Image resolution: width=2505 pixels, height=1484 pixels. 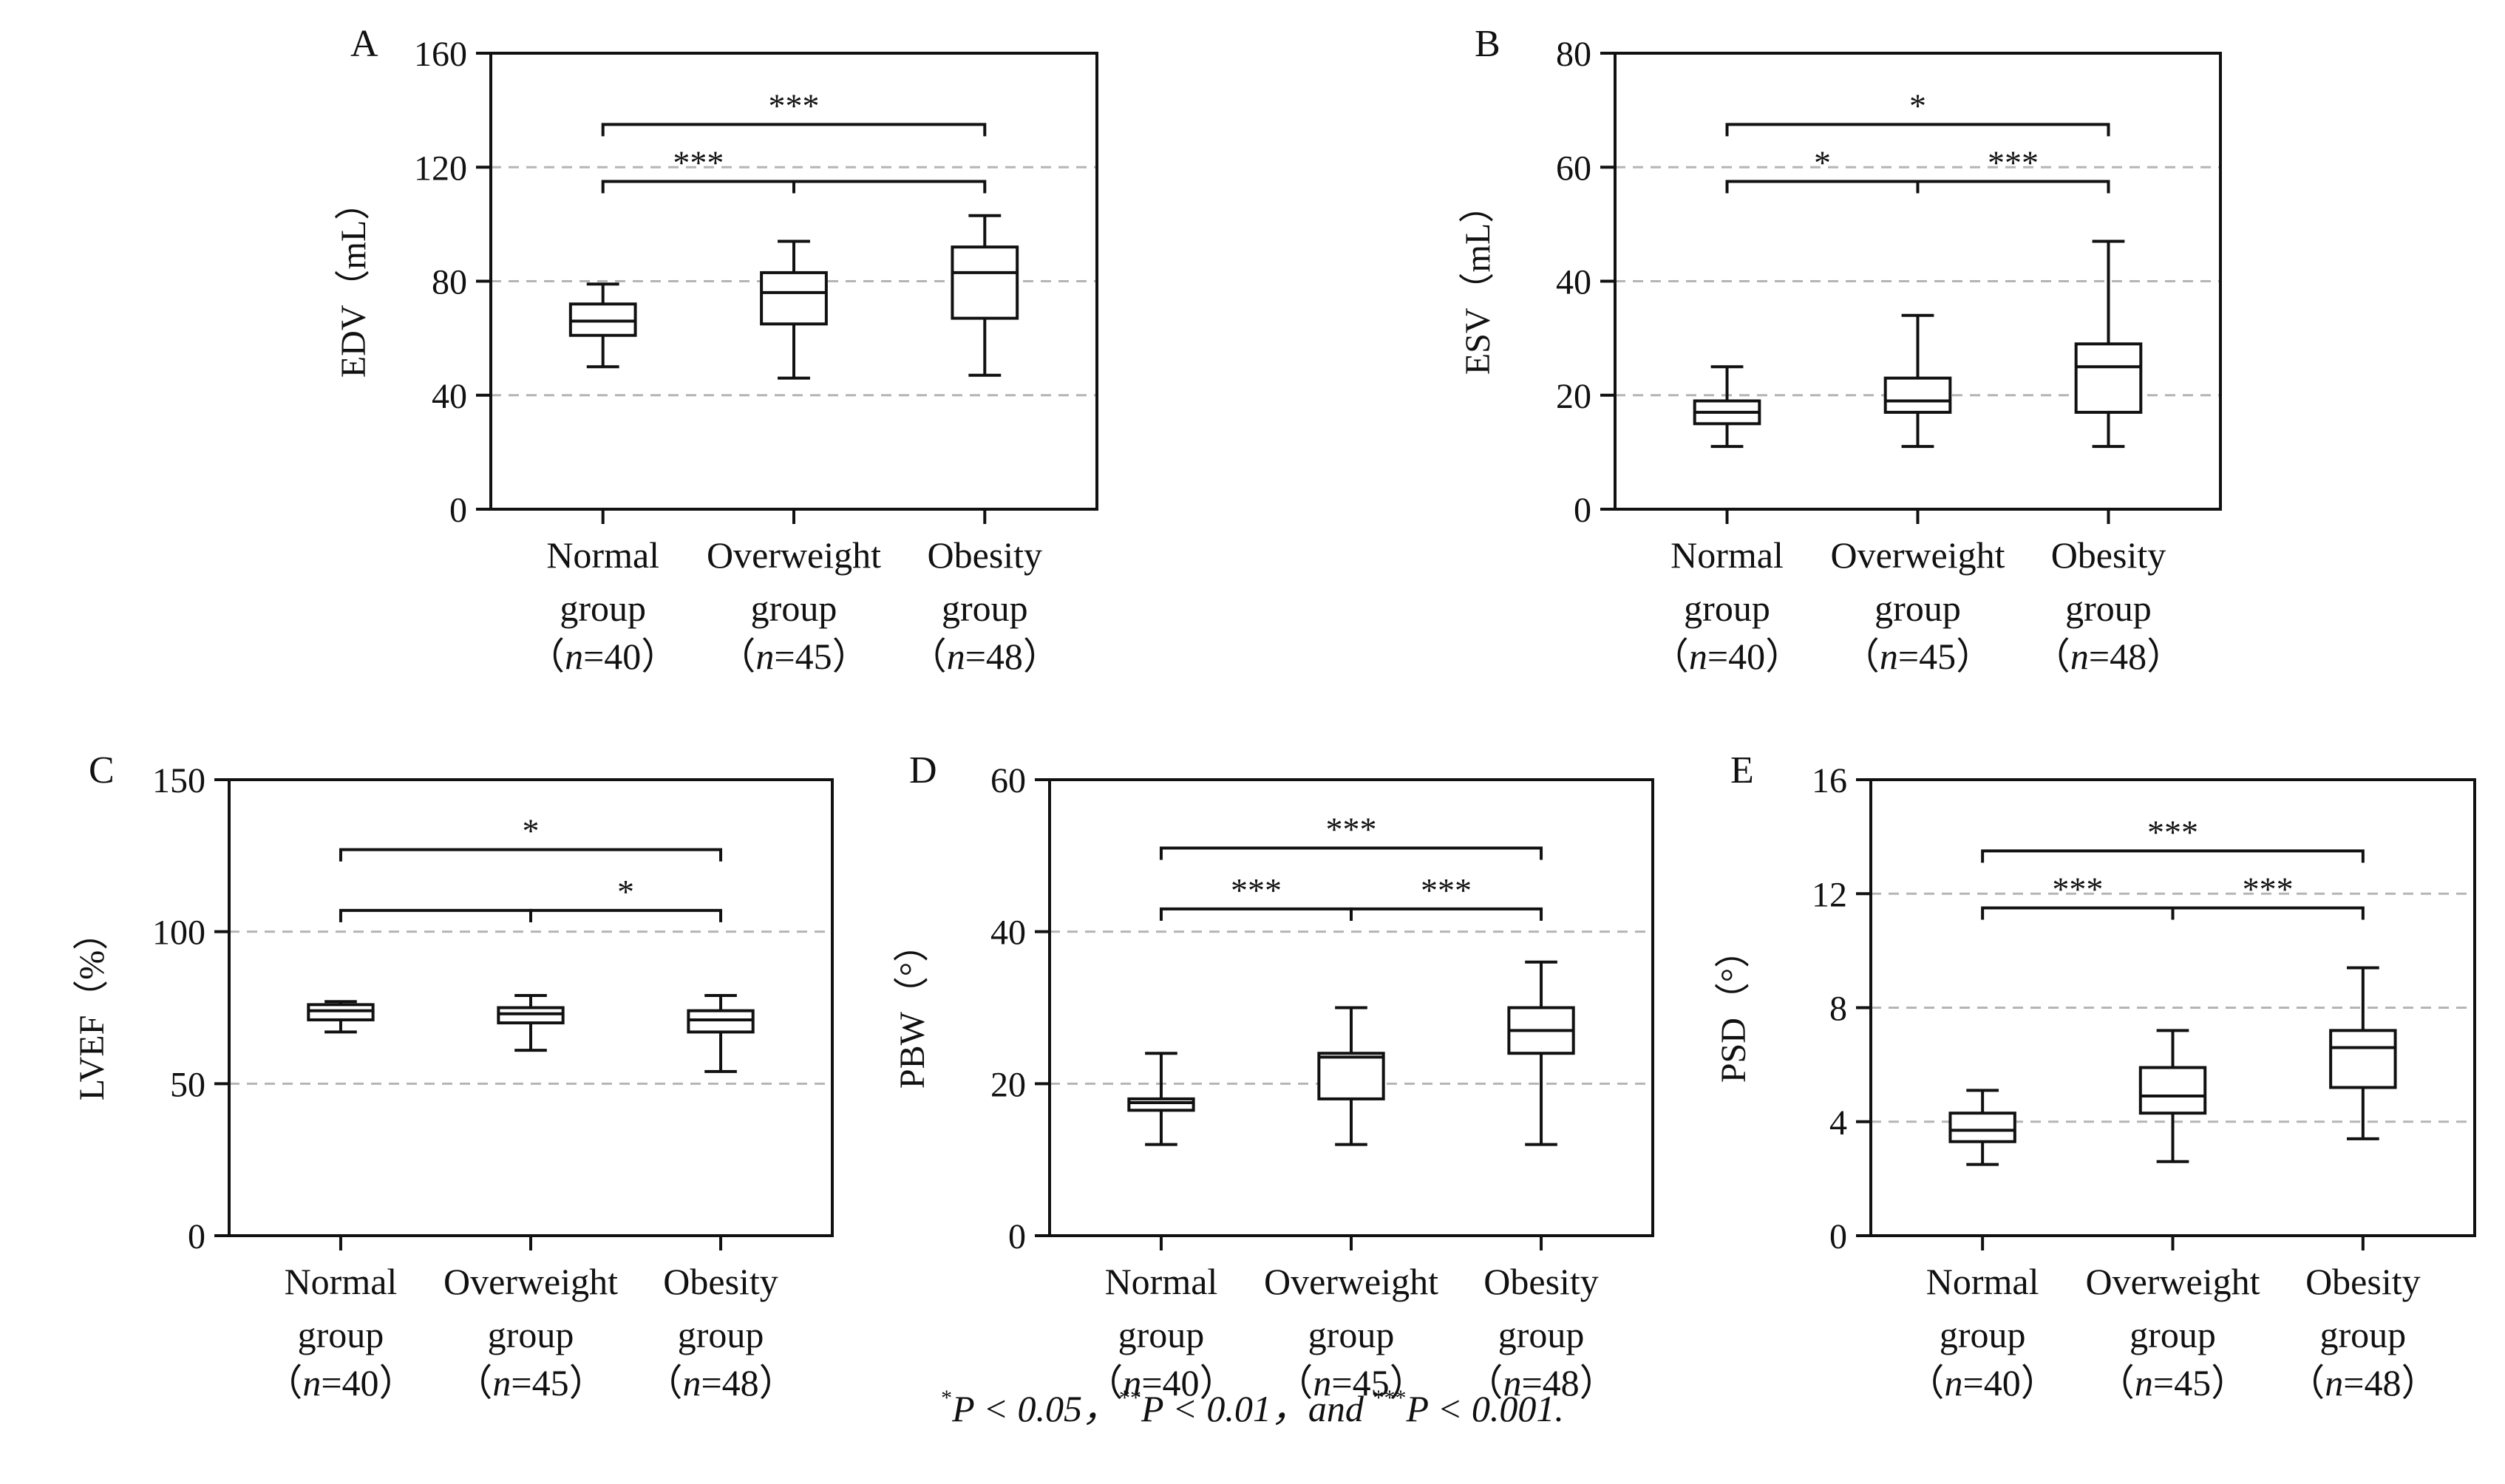 I want to click on panel-label: D, so click(x=923, y=770).